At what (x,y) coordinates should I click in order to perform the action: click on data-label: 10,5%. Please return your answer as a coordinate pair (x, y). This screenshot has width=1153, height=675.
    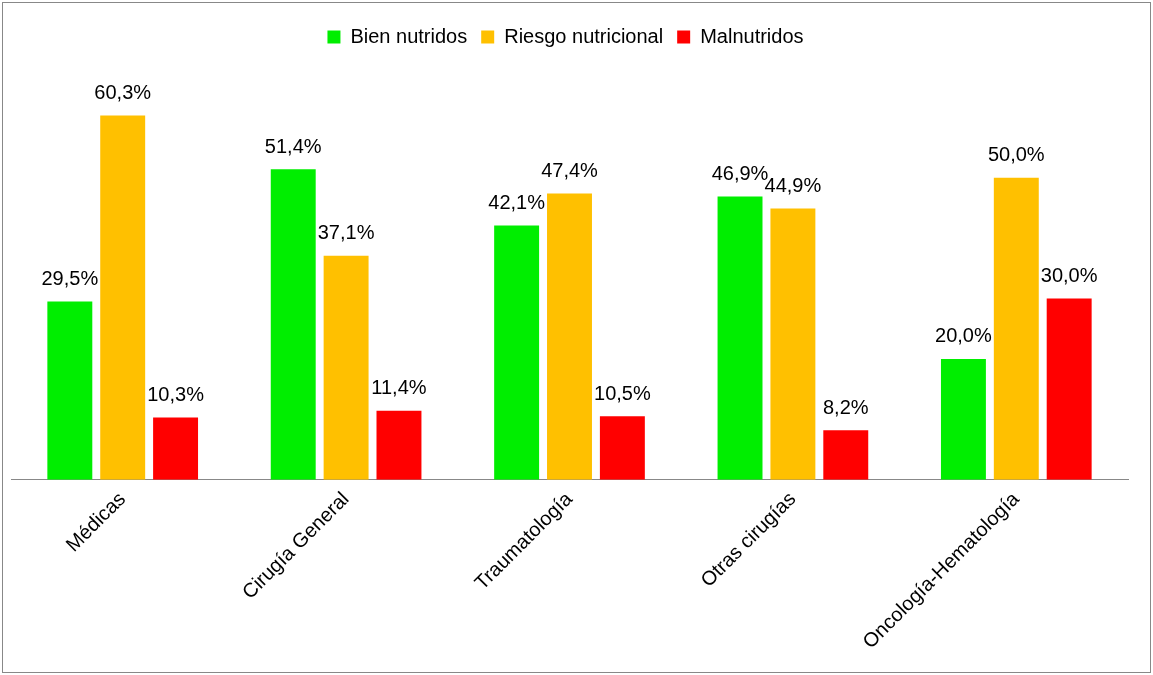
    Looking at the image, I should click on (622, 392).